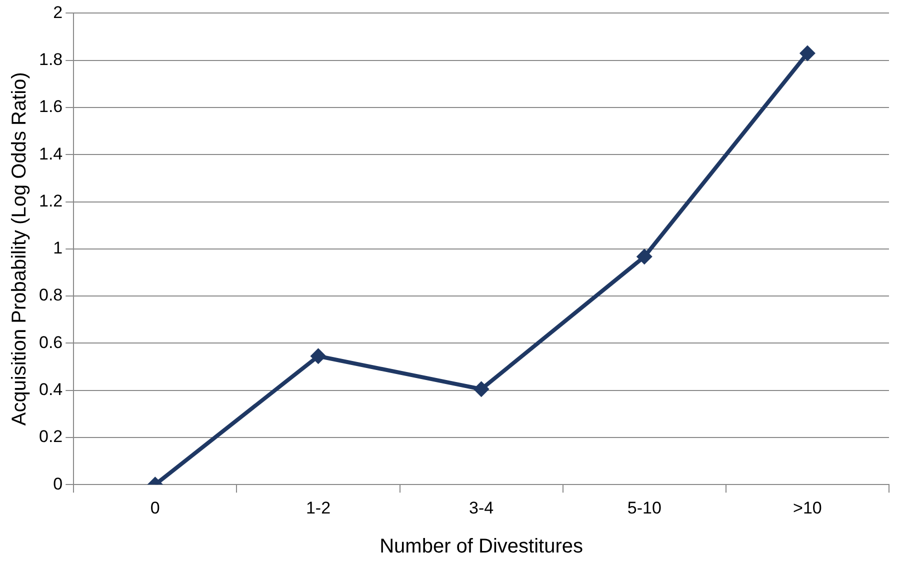  Describe the element at coordinates (482, 547) in the screenshot. I see `x-axis-title: Number of Divestitures` at that location.